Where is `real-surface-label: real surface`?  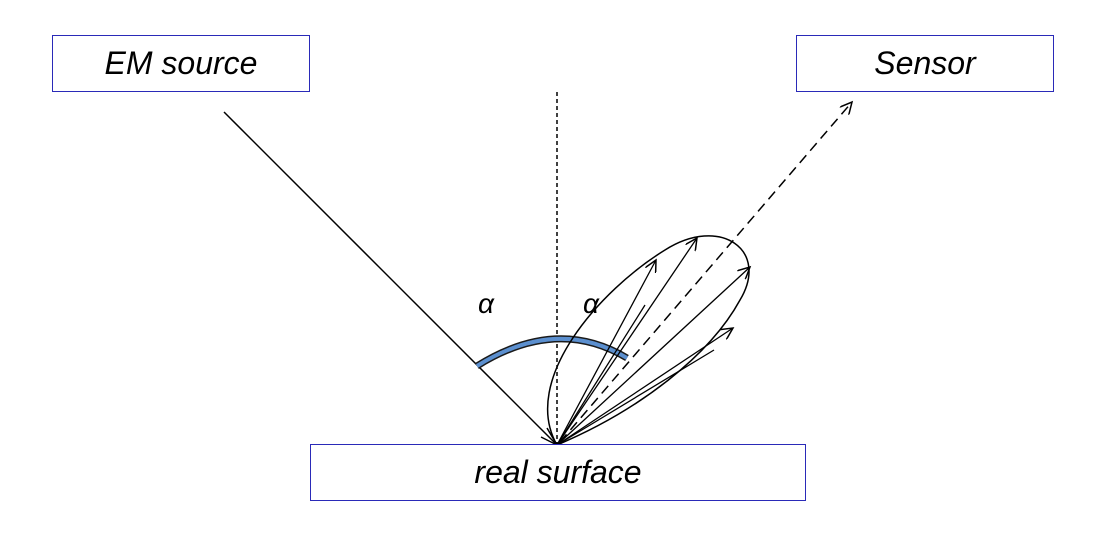 real-surface-label: real surface is located at coordinates (558, 472).